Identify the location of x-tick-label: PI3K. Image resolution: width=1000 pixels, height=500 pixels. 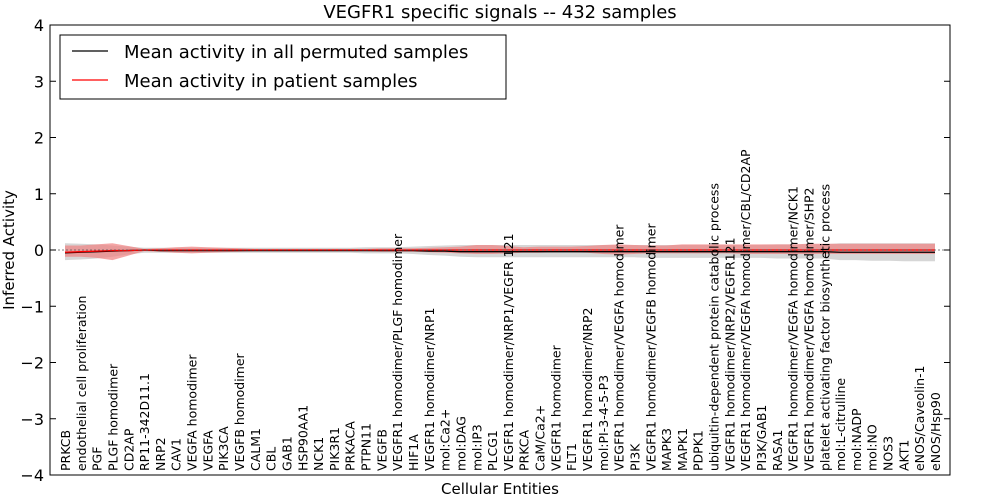
(634, 457).